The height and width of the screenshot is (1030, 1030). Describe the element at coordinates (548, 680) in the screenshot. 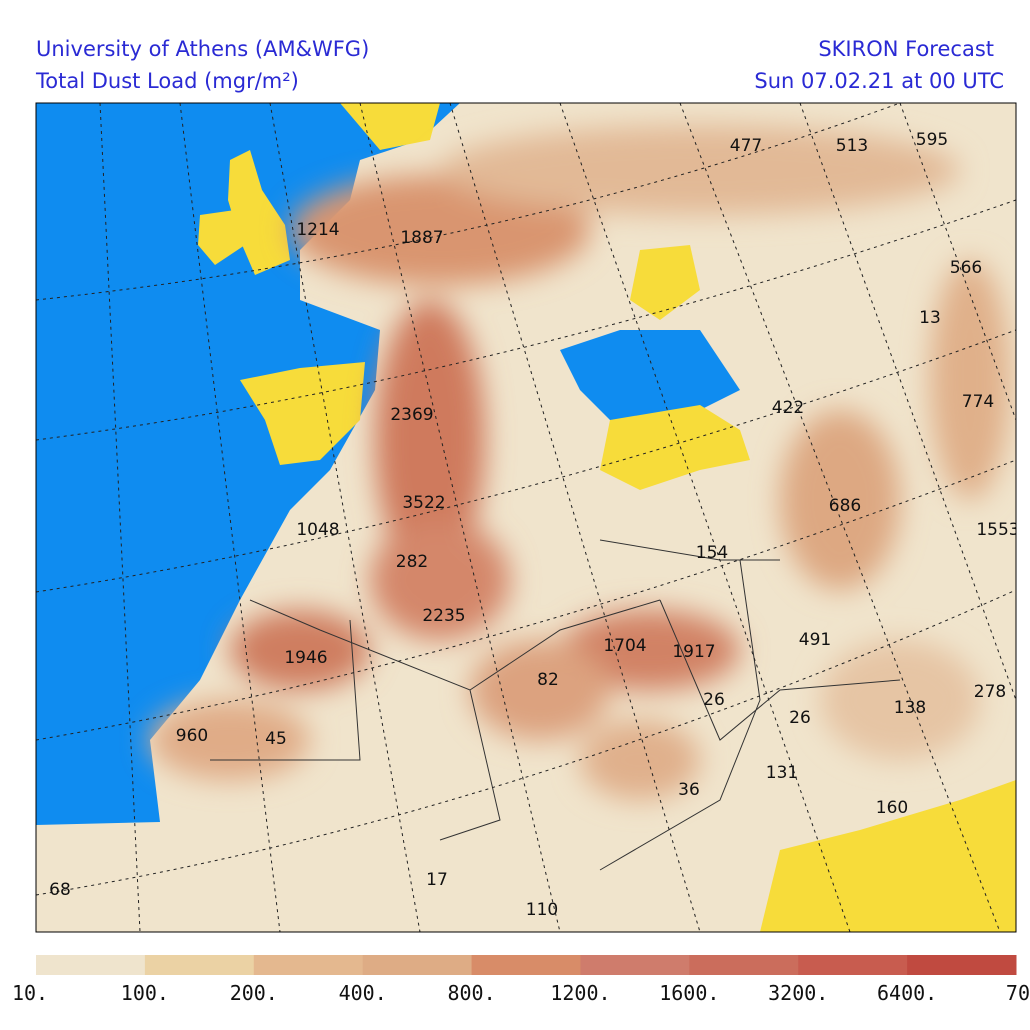

I see `map-label: 82` at that location.